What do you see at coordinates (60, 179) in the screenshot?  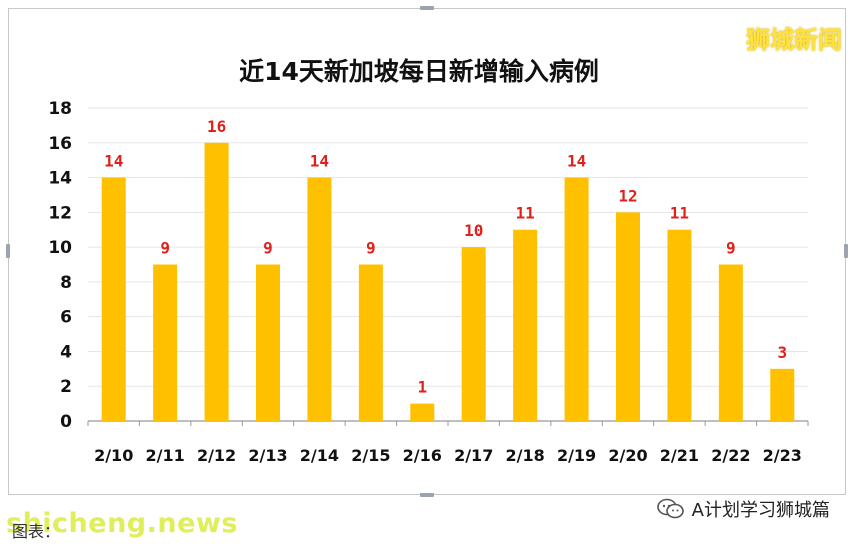 I see `y-tick-label: 14` at bounding box center [60, 179].